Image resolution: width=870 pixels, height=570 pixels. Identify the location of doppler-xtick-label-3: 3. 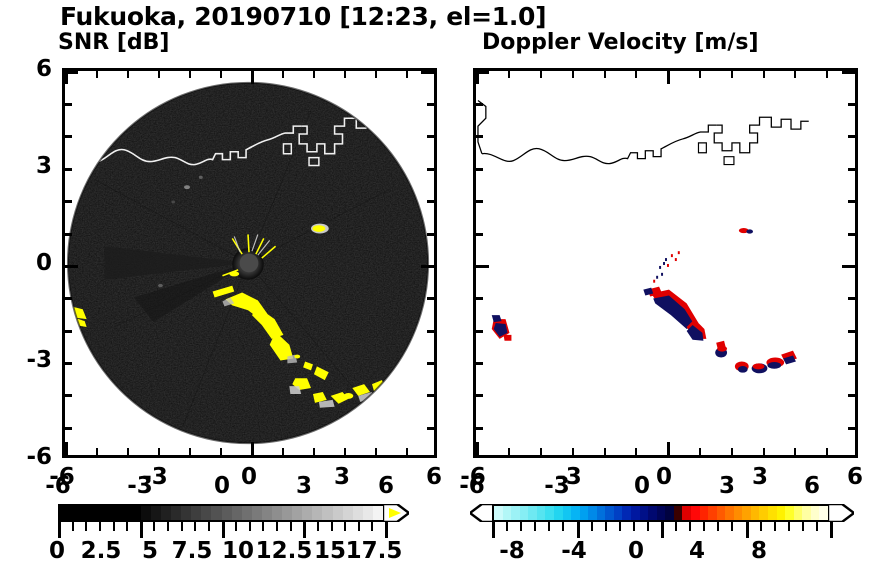
(759, 477).